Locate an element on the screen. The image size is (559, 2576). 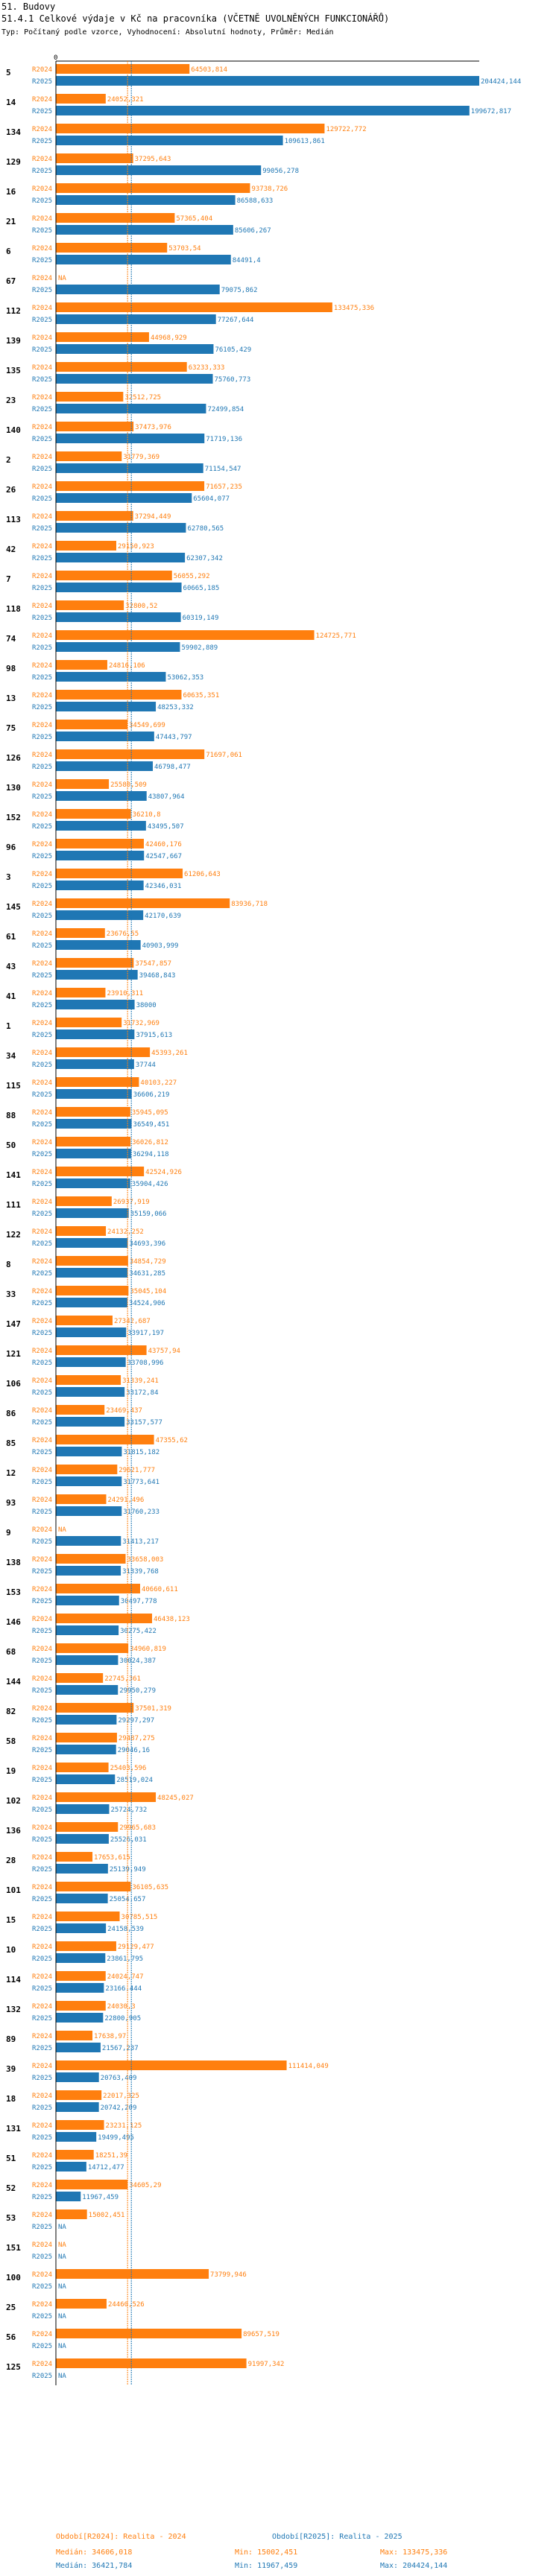
data-label: 72499,854 is located at coordinates (225, 410).